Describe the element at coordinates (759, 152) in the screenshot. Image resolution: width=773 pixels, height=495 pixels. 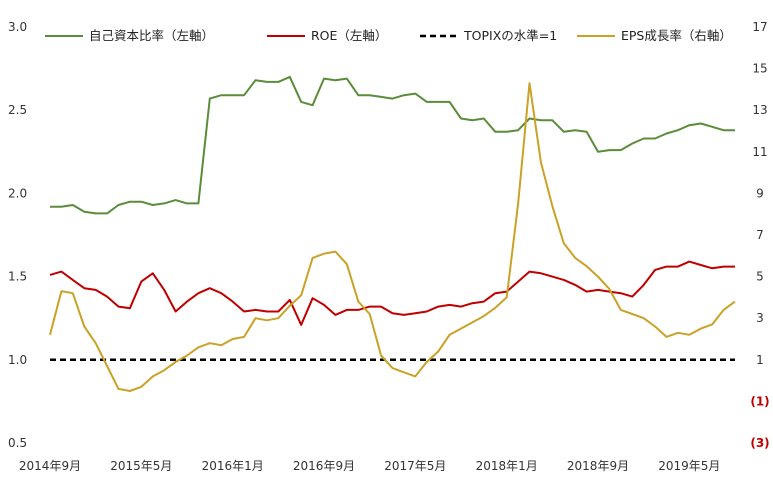
I see `right-tick-label: 11` at that location.